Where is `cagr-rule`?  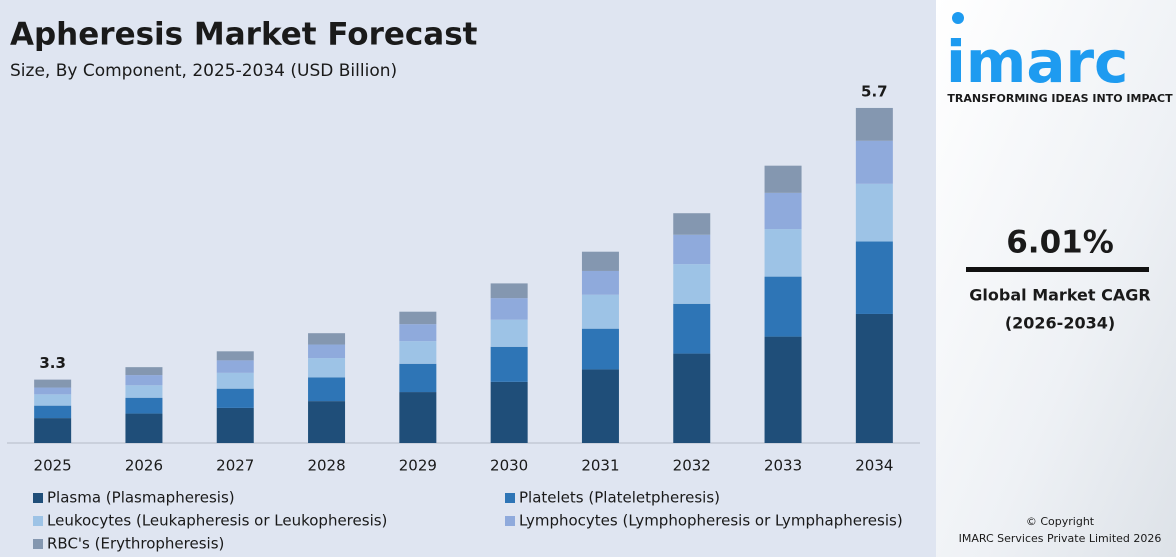 cagr-rule is located at coordinates (1057, 269).